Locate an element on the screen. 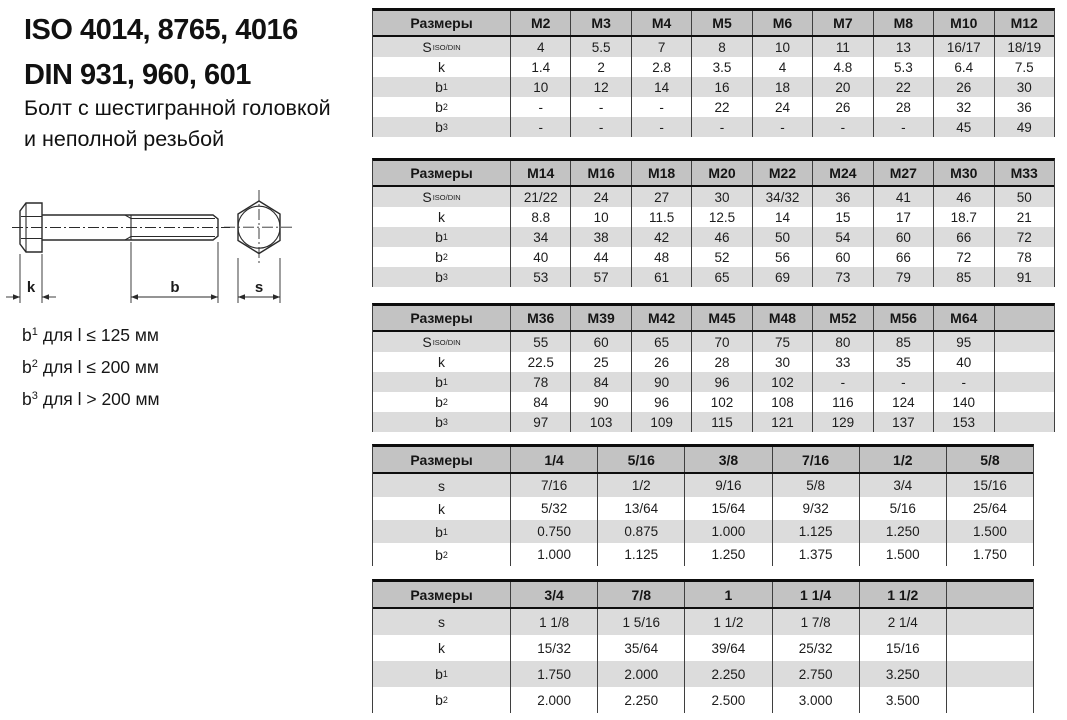 The width and height of the screenshot is (1067, 720). bolt-technical-drawing: k b s is located at coordinates (150, 246).